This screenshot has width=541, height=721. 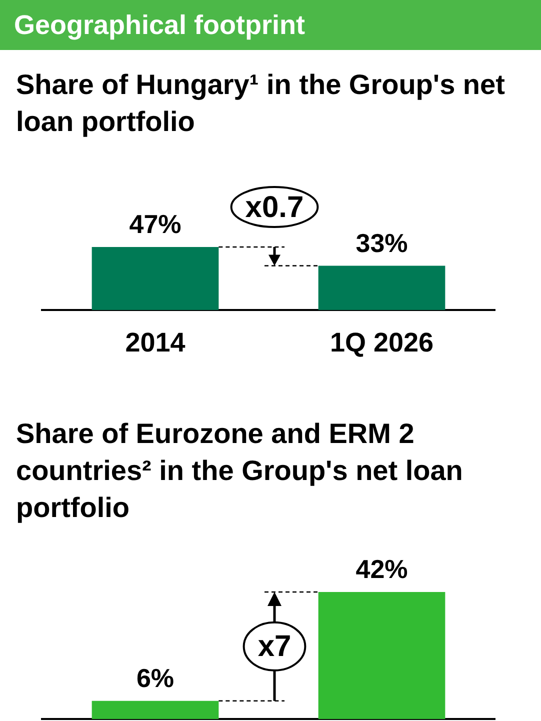 What do you see at coordinates (274, 207) in the screenshot?
I see `text: x0.7` at bounding box center [274, 207].